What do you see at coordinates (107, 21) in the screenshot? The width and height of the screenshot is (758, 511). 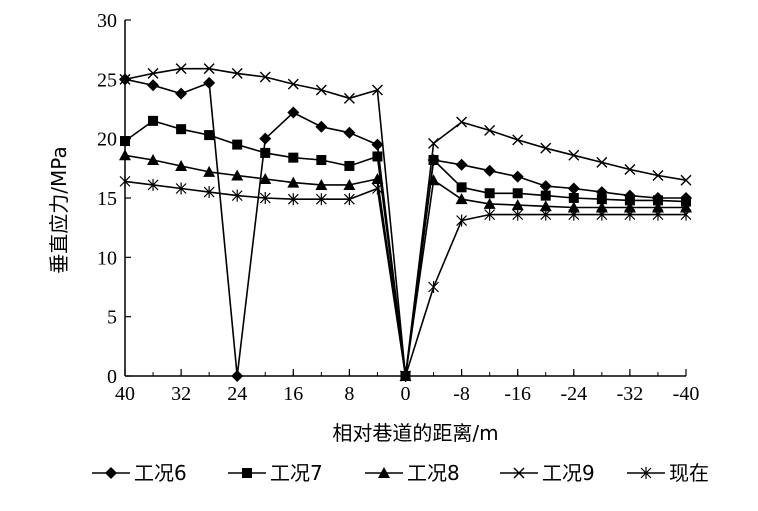 I see `y-tick-label: 30` at bounding box center [107, 21].